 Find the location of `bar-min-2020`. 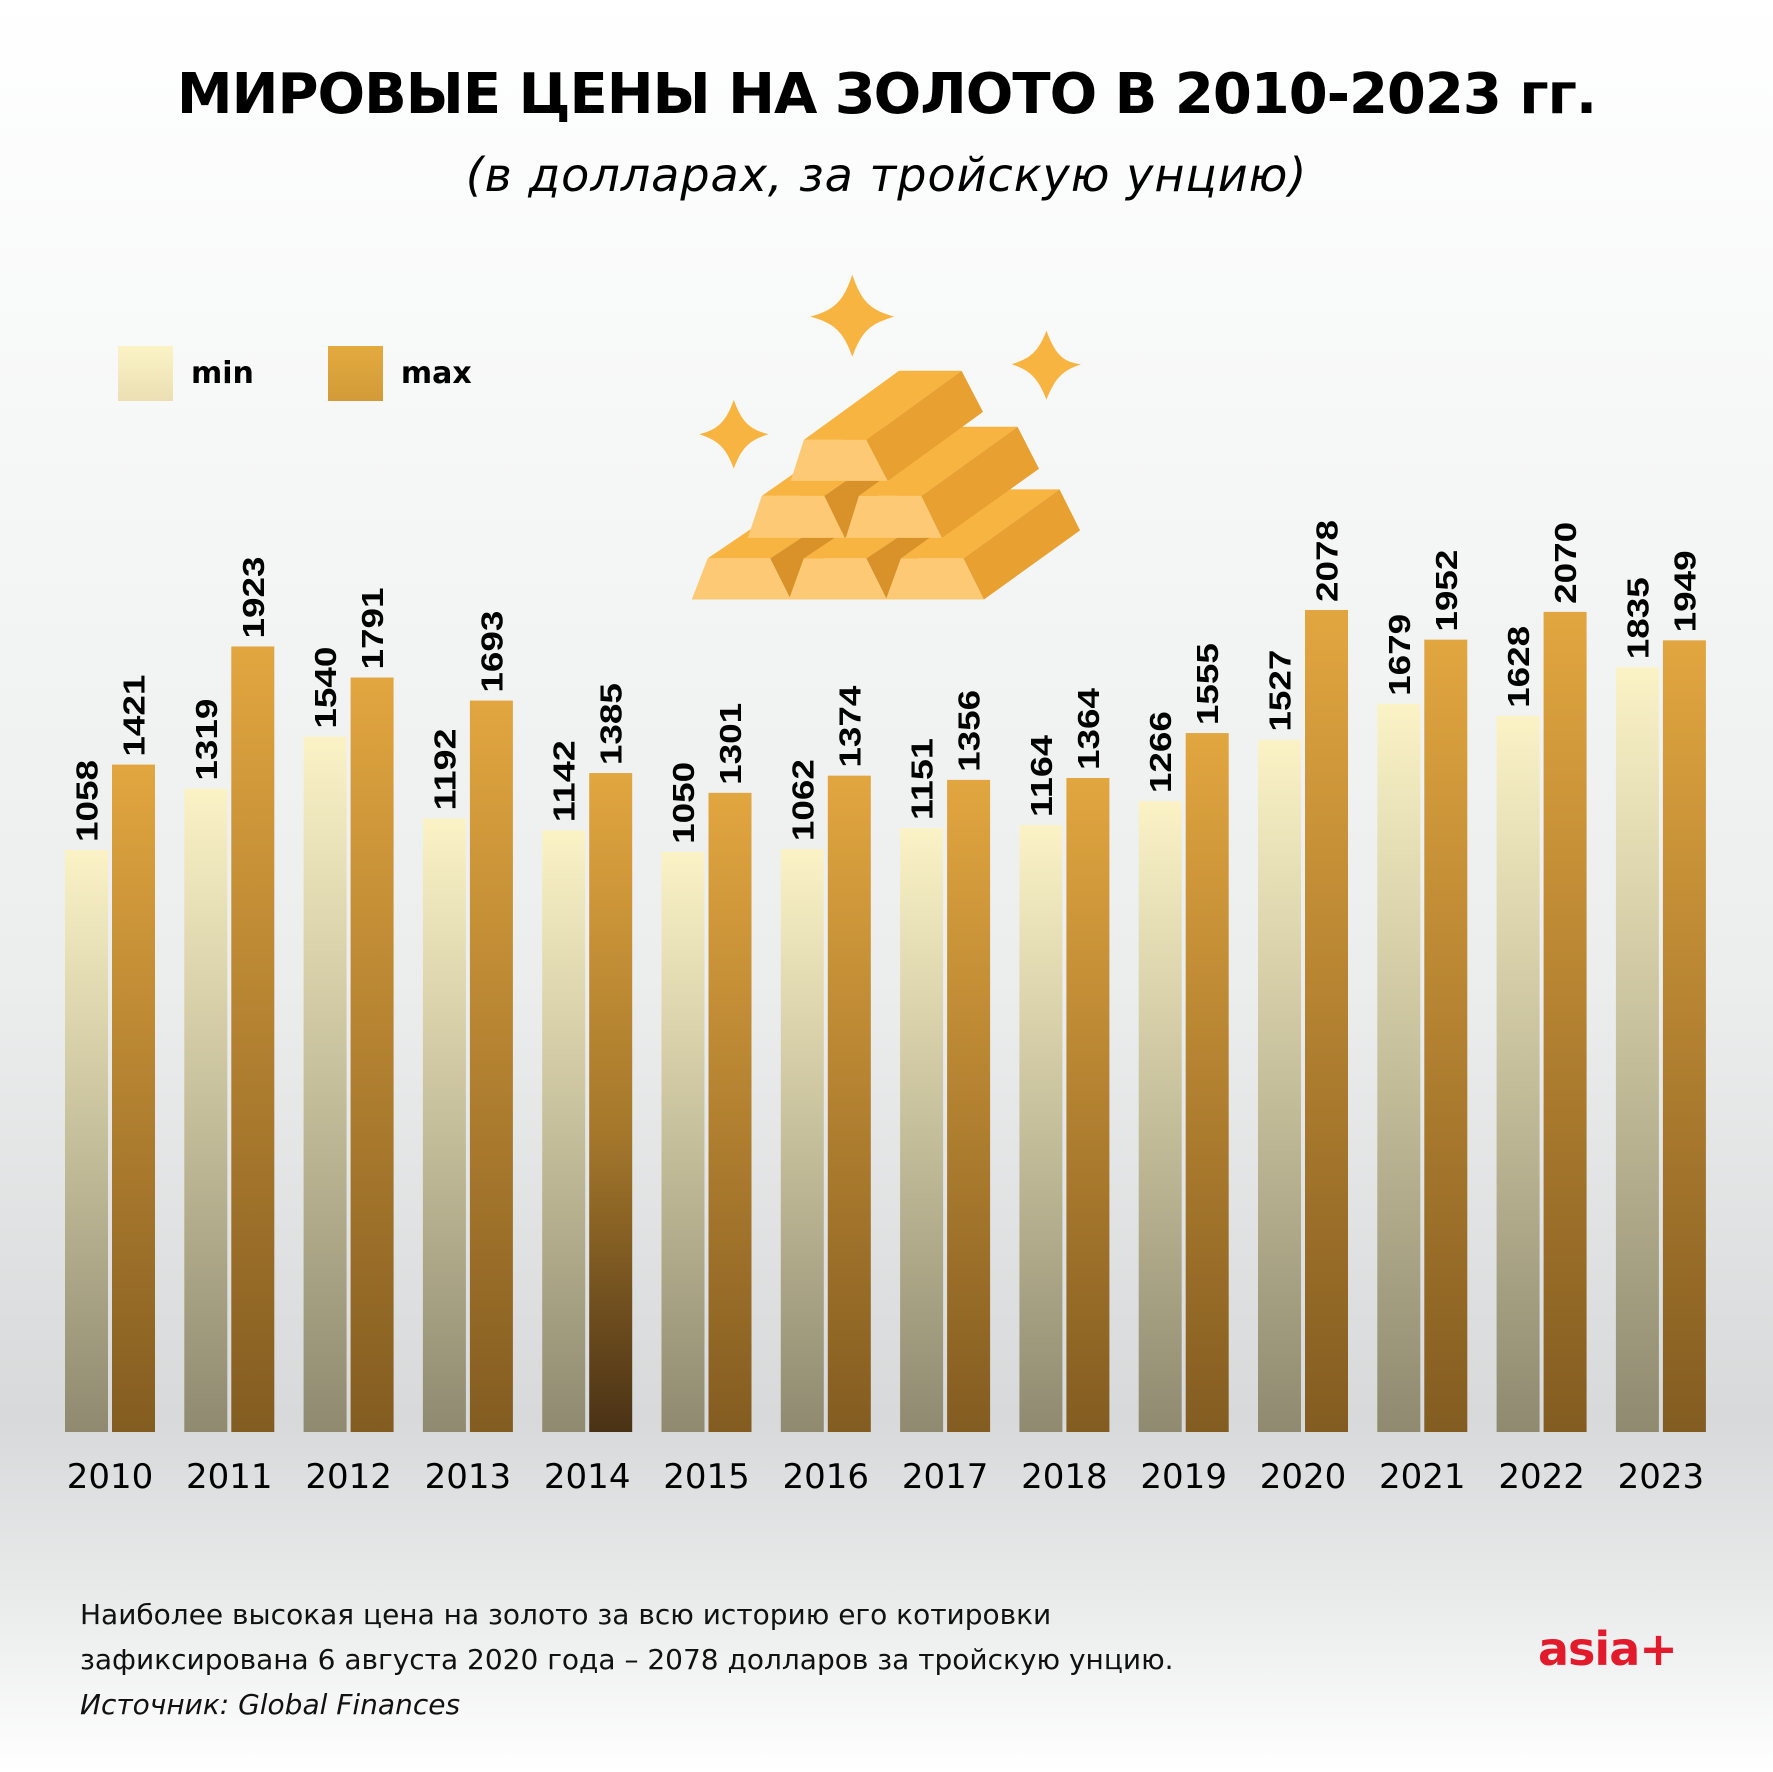

bar-min-2020 is located at coordinates (1279, 1085).